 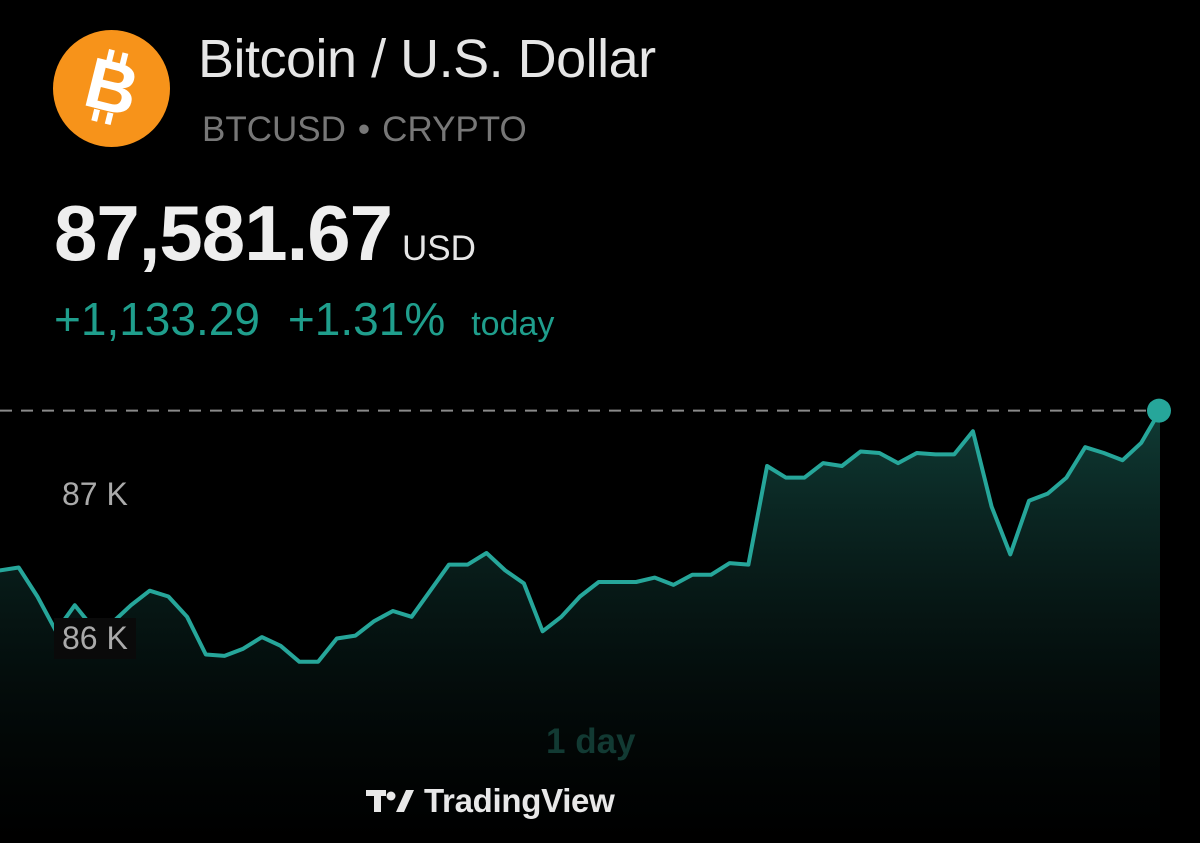 I want to click on change-absolute: +1,133.29, so click(x=157, y=319).